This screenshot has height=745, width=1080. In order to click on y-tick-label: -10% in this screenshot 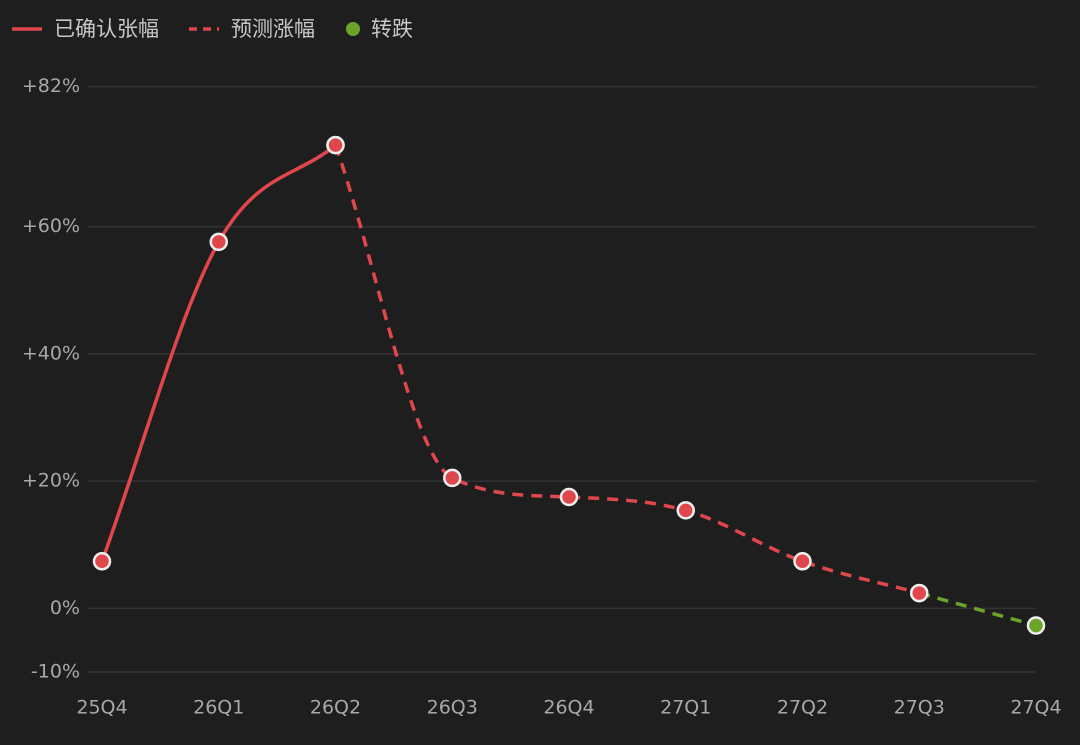, I will do `click(55, 672)`.